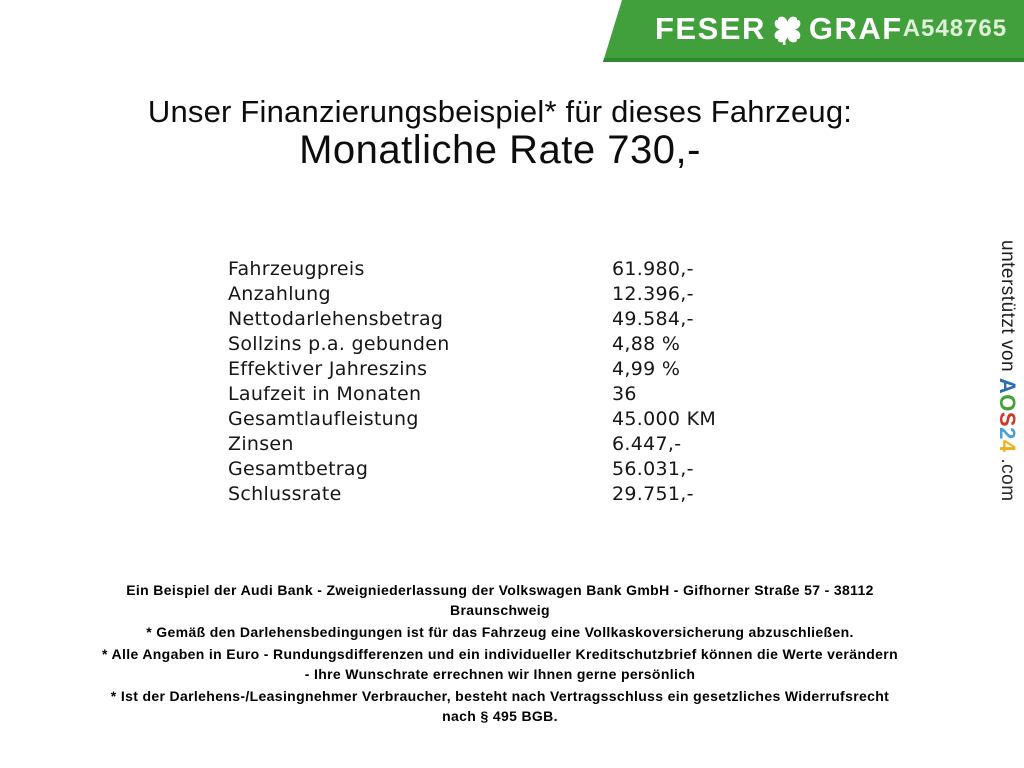  I want to click on banner-content: FESER GRAF A548765, so click(813, 29).